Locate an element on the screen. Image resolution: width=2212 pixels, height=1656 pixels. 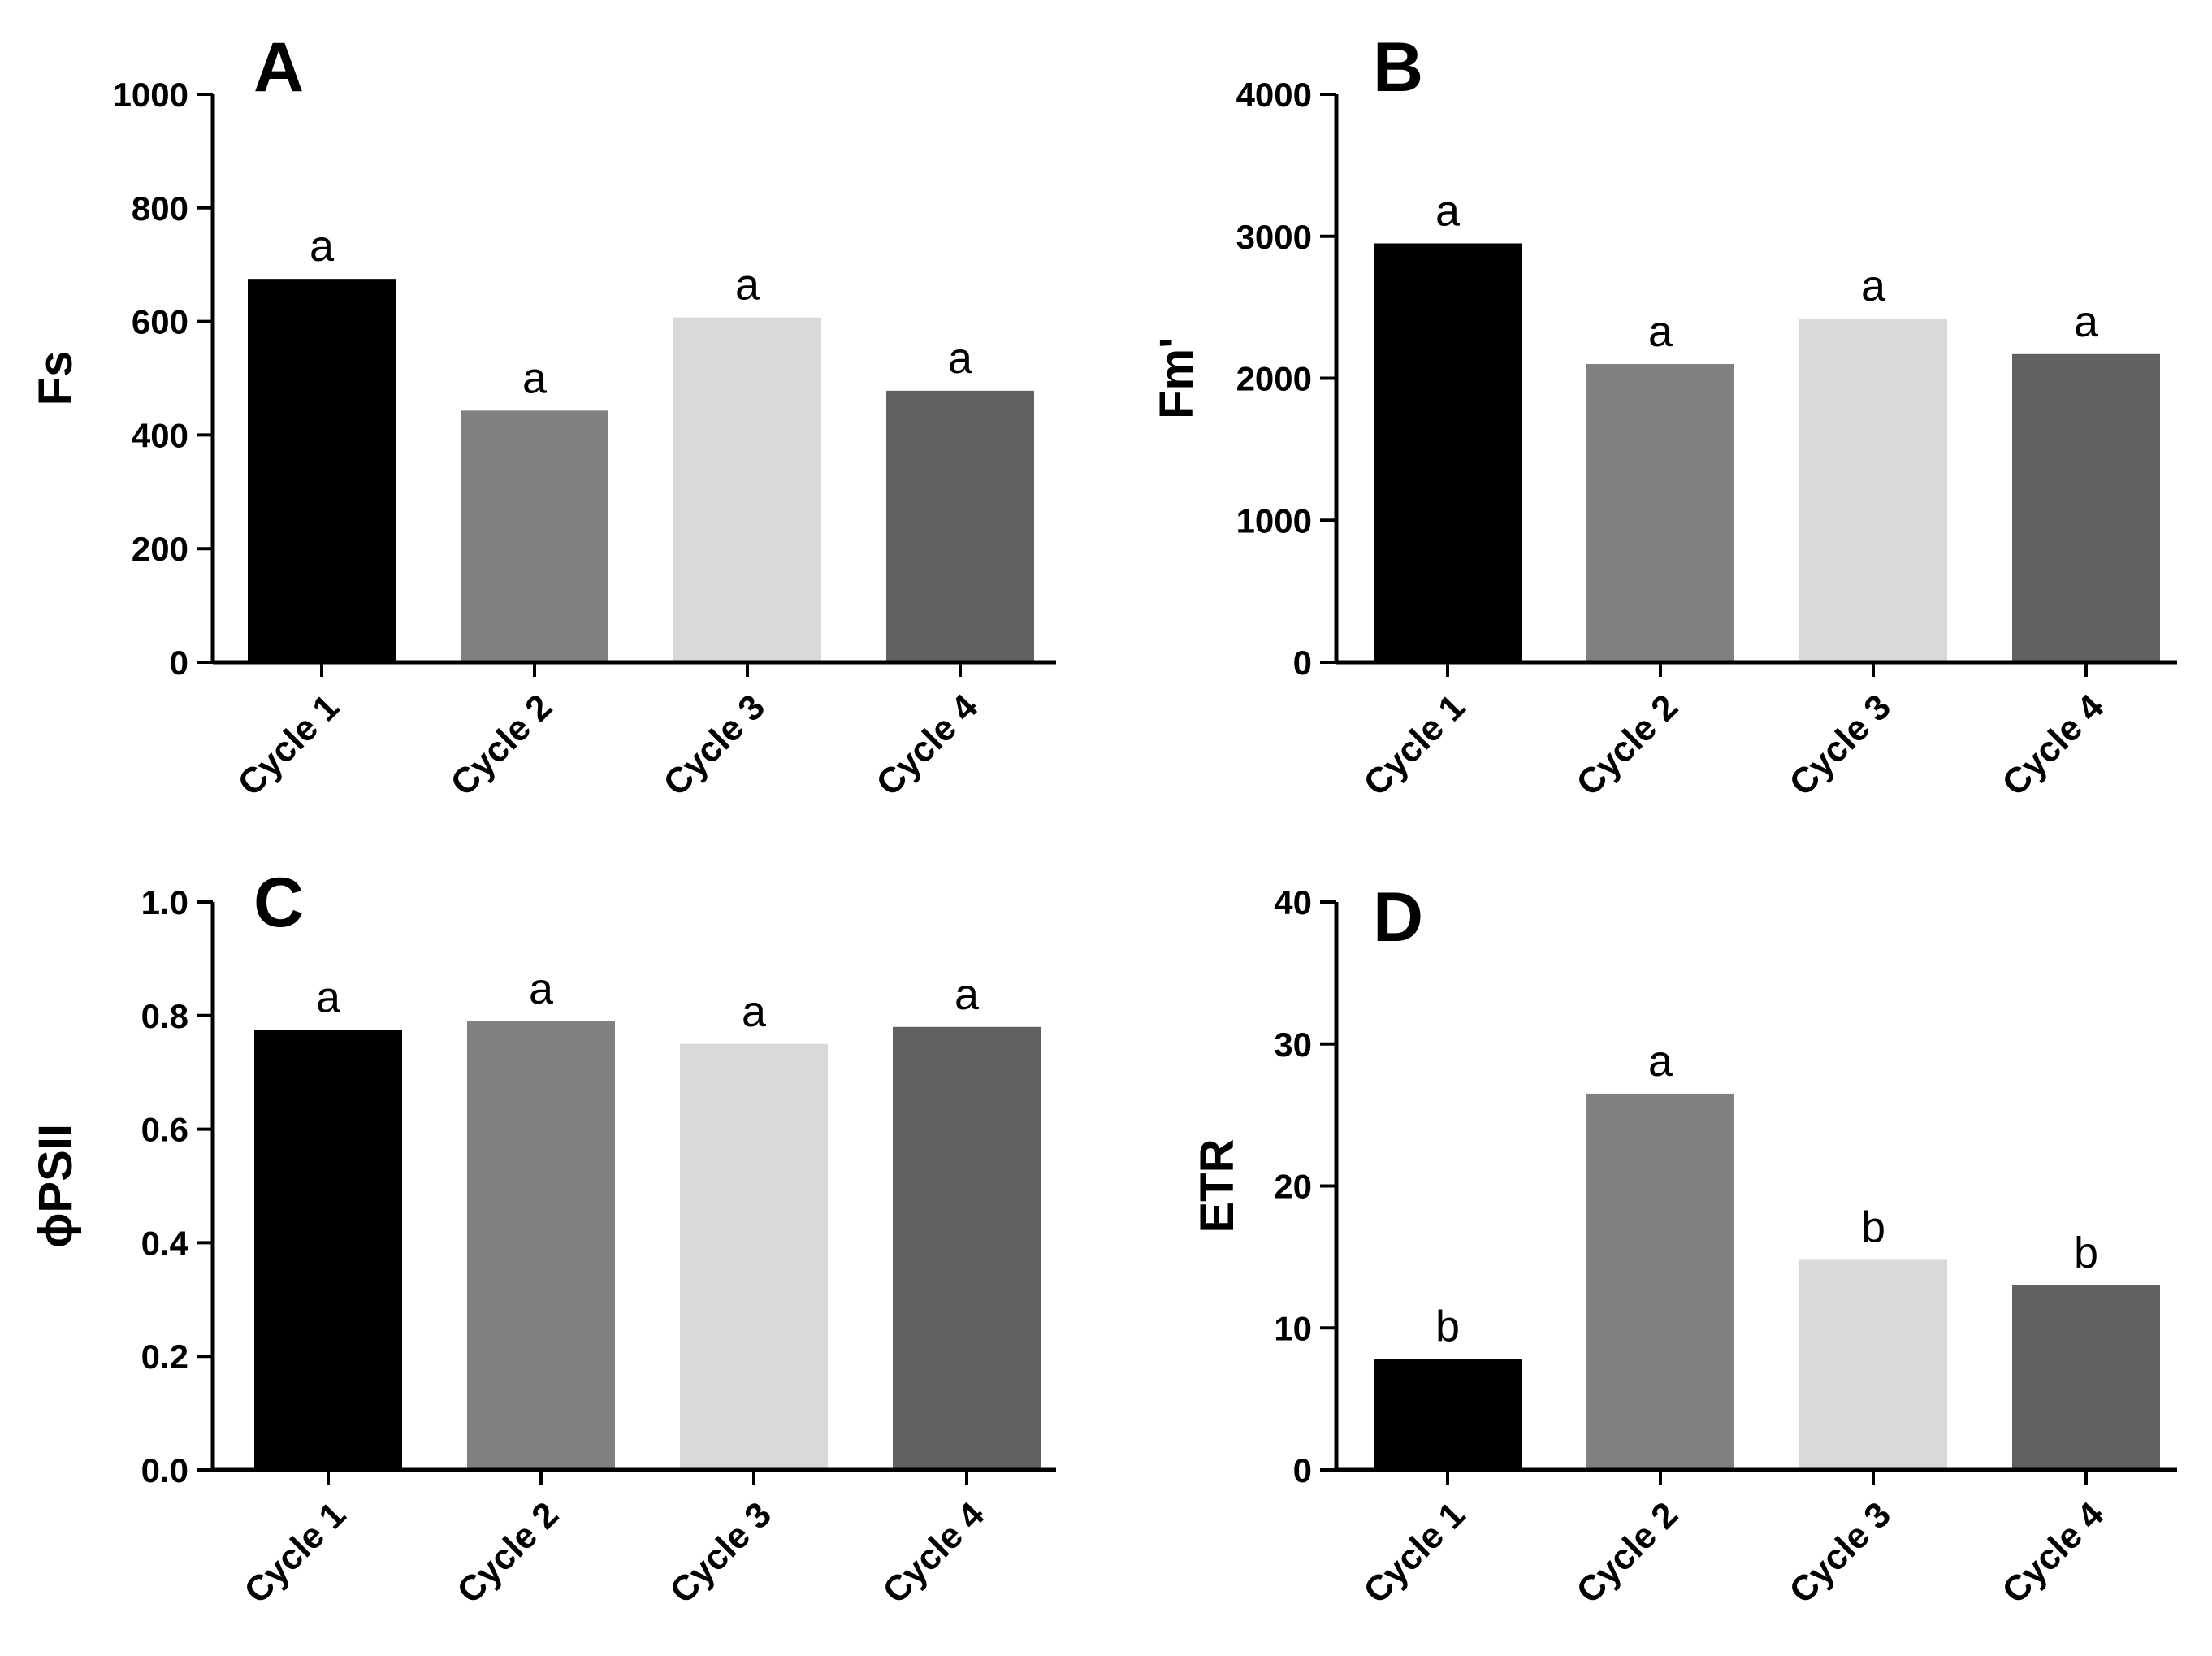
panel-c-sig-label-3: a is located at coordinates (754, 1011).